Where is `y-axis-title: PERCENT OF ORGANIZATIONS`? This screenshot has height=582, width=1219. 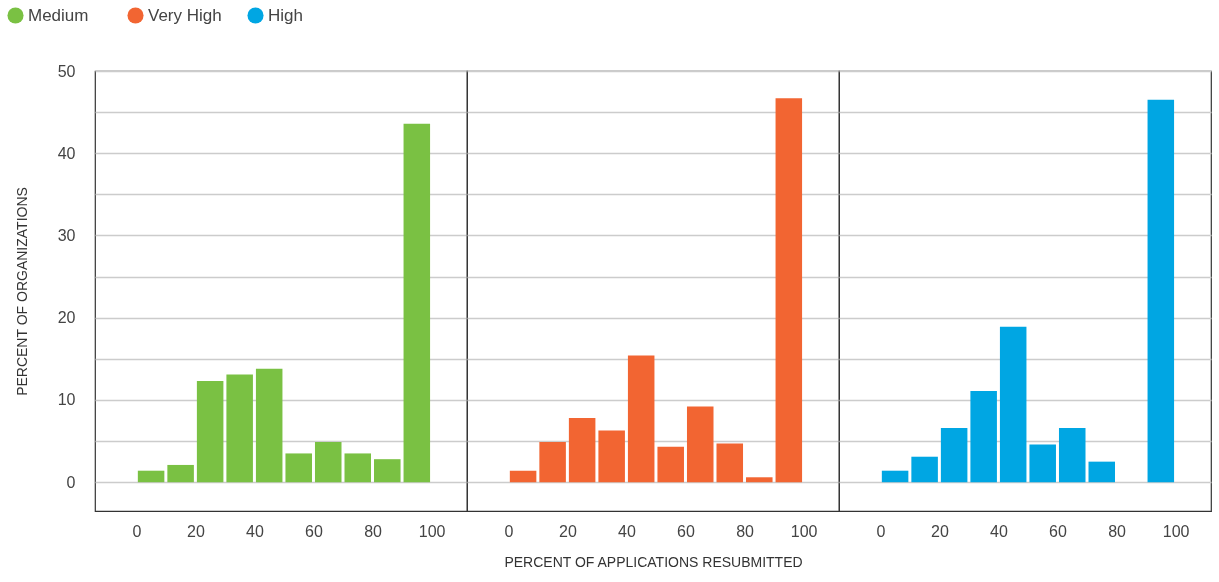
y-axis-title: PERCENT OF ORGANIZATIONS is located at coordinates (21, 291).